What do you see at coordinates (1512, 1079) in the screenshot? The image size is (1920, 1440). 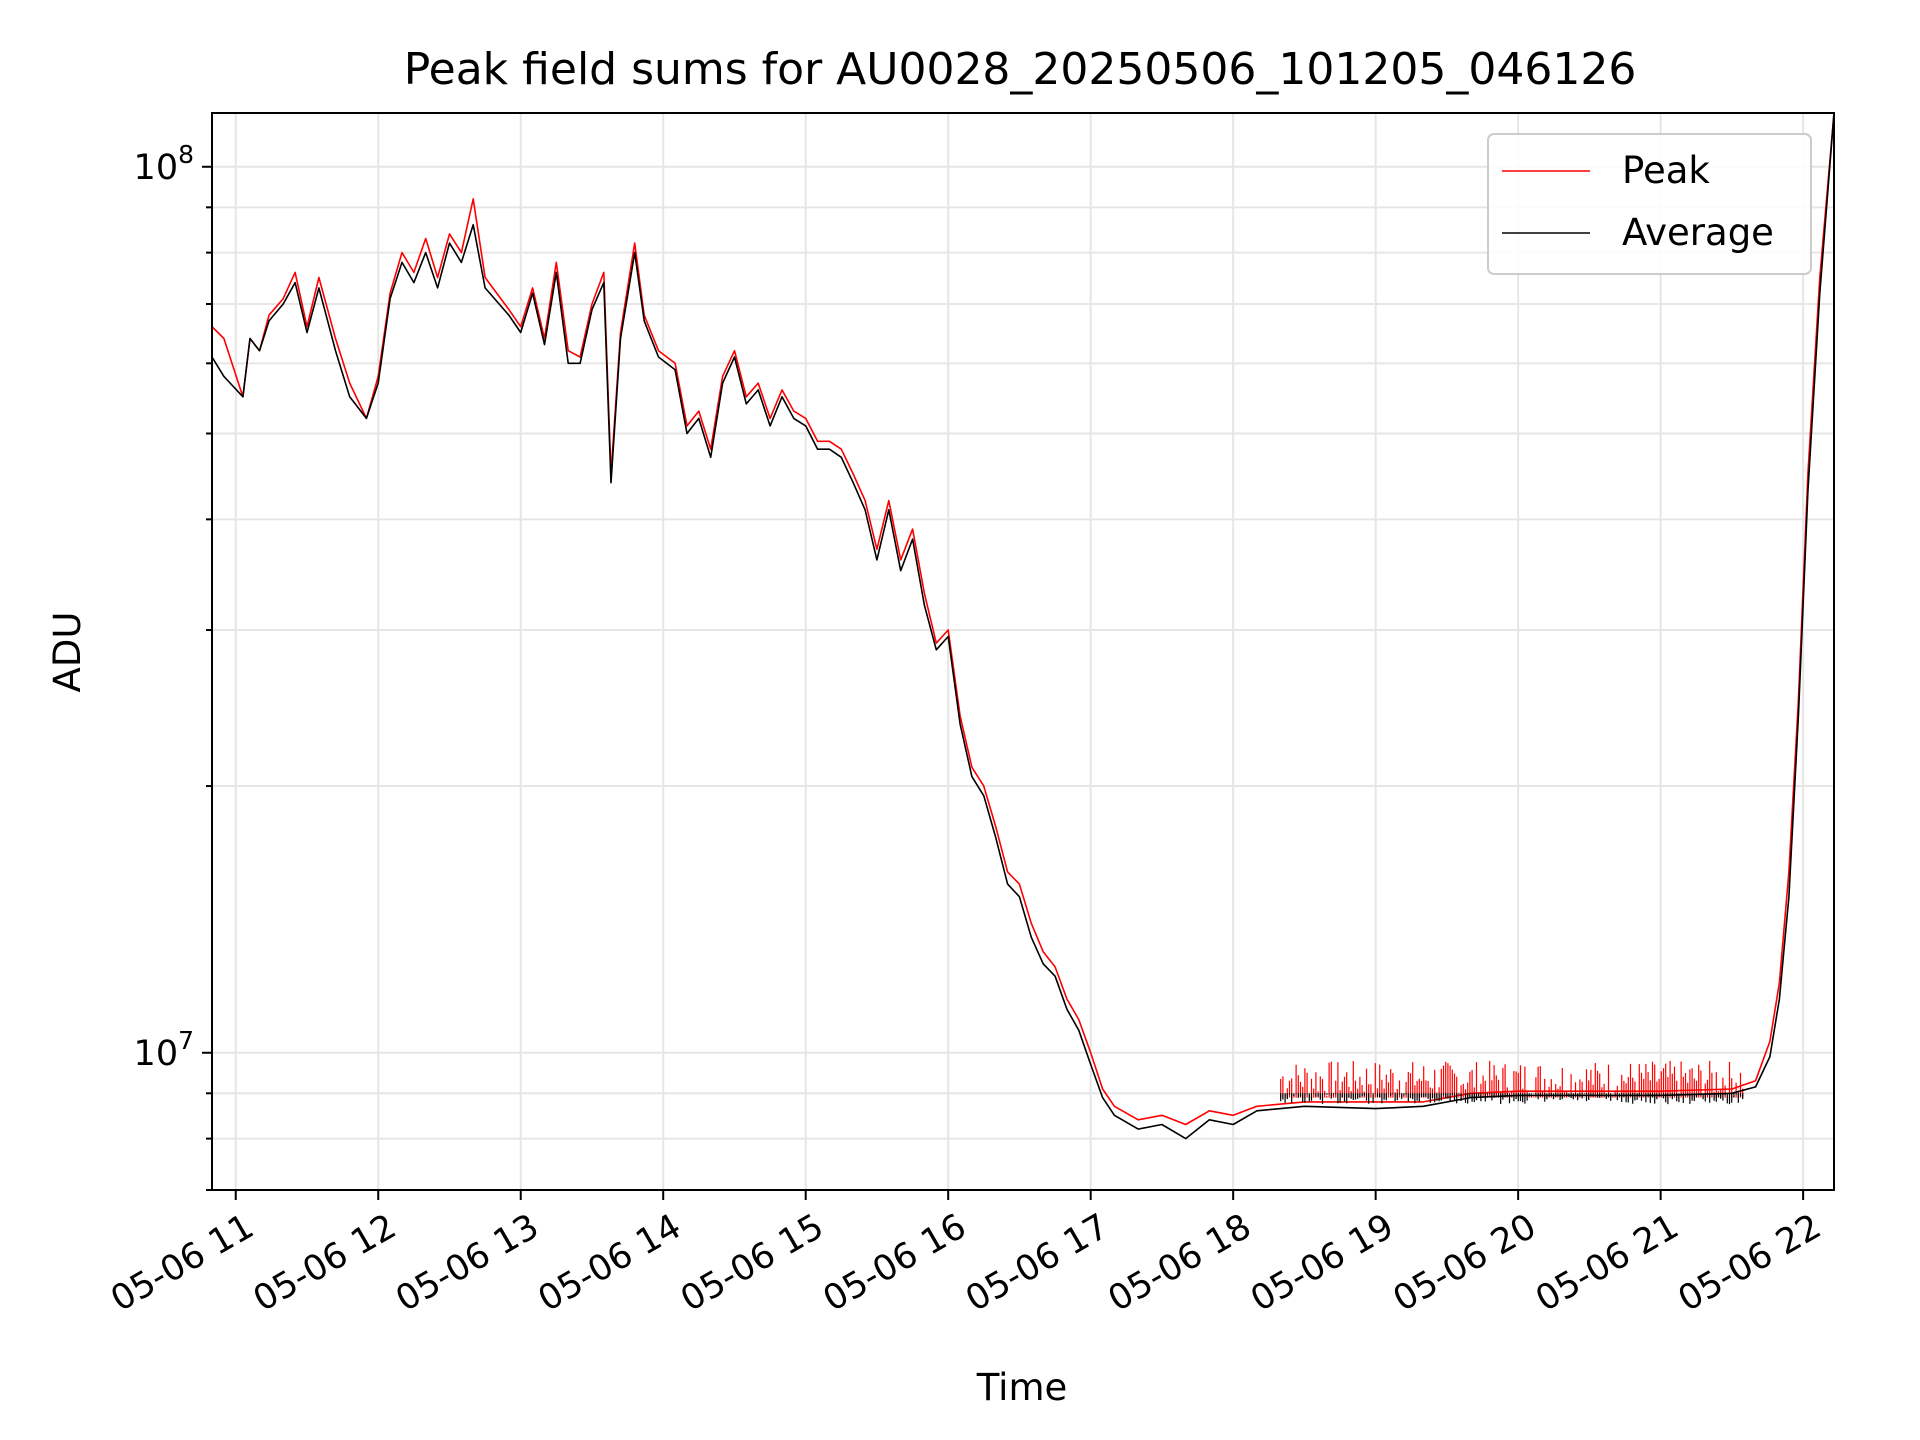 I see `series-peak-noise` at bounding box center [1512, 1079].